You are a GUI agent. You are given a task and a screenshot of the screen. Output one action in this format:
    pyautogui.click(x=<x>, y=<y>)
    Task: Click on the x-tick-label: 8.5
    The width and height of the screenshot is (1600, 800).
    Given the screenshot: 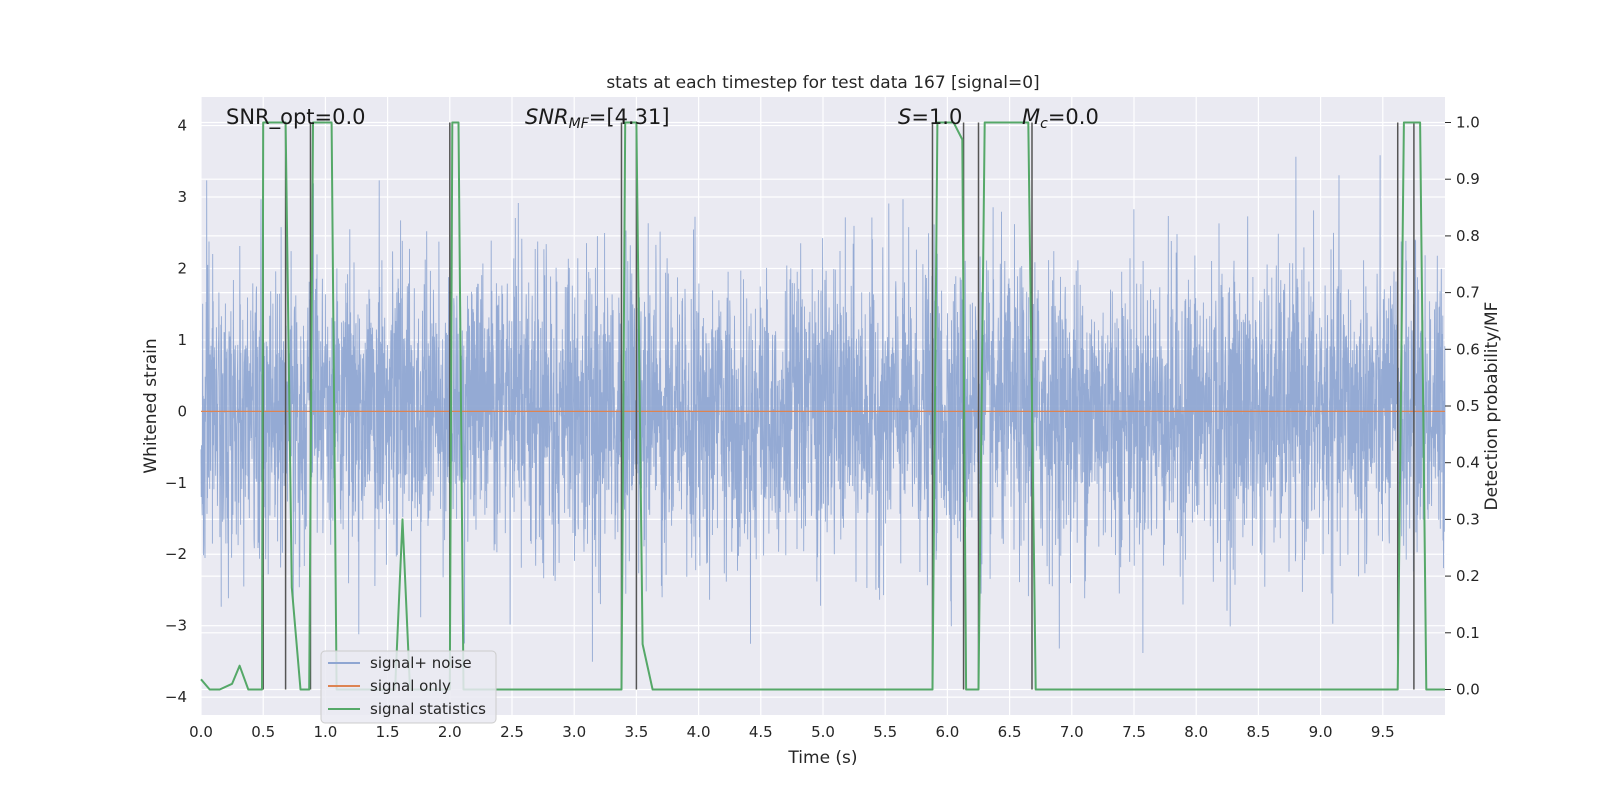 What is the action you would take?
    pyautogui.click(x=1258, y=732)
    